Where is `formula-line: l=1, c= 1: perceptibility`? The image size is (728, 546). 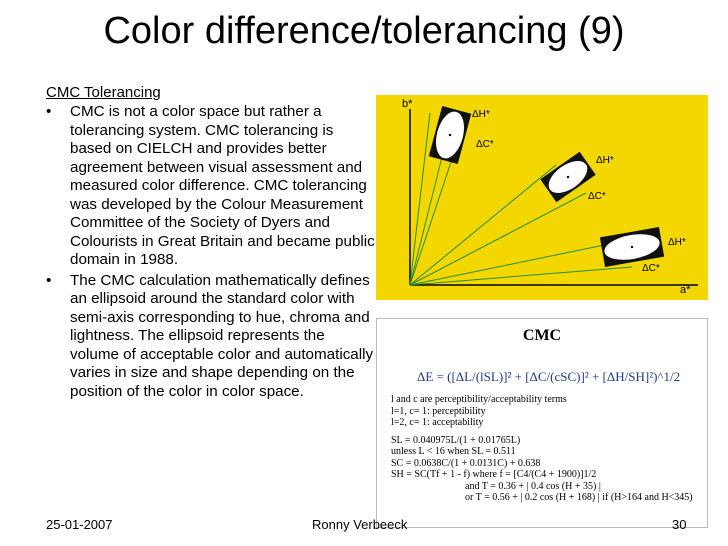
formula-line: l=1, c= 1: perceptibility is located at coordinates (438, 411).